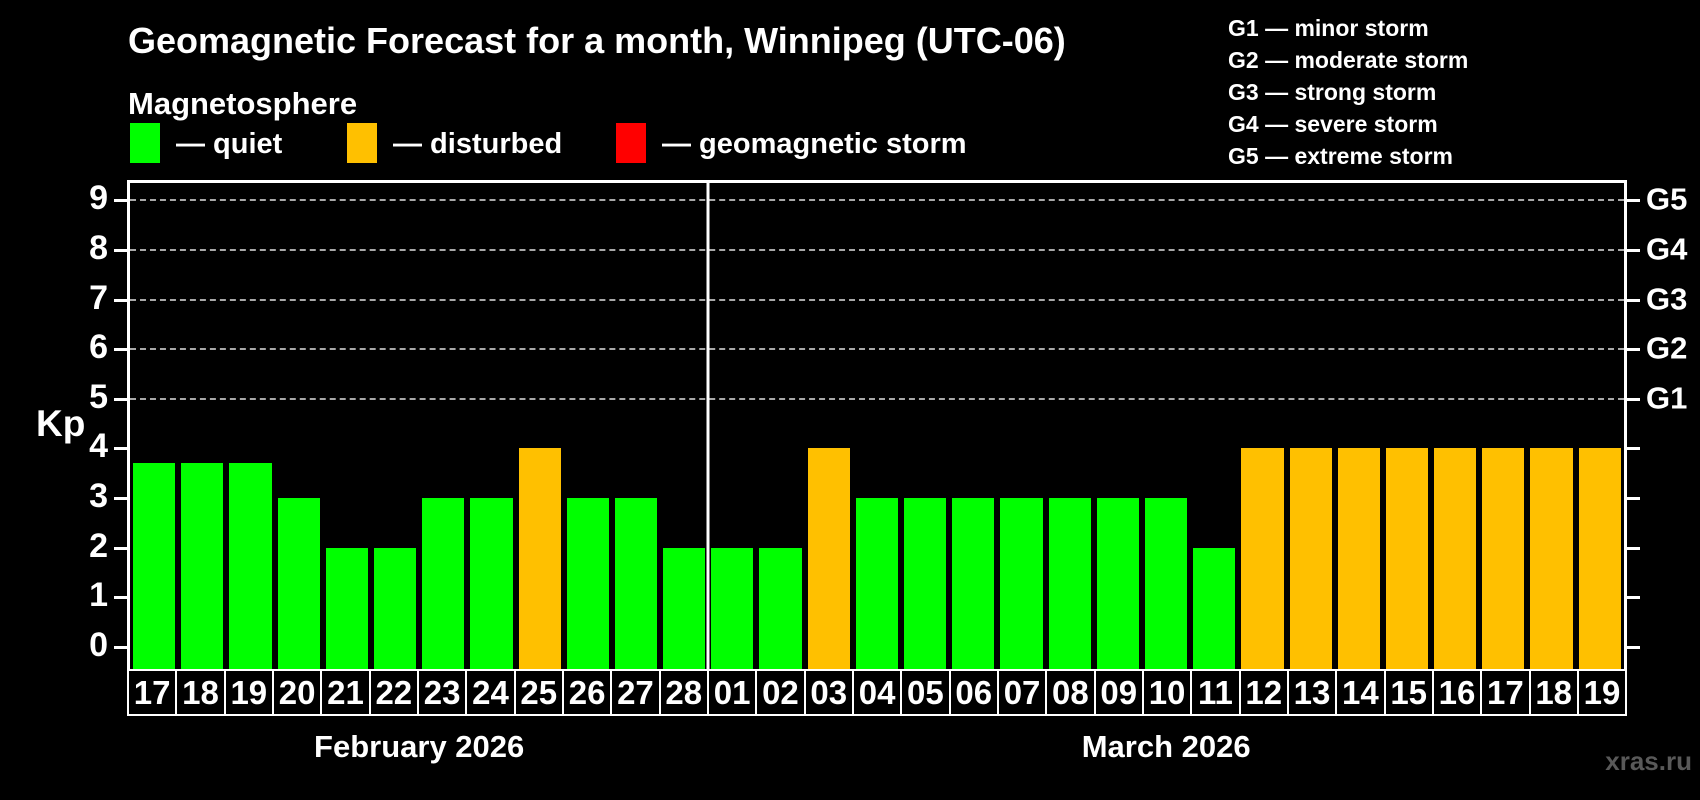 Image resolution: width=1700 pixels, height=800 pixels. I want to click on day-label-cell: 28, so click(683, 692).